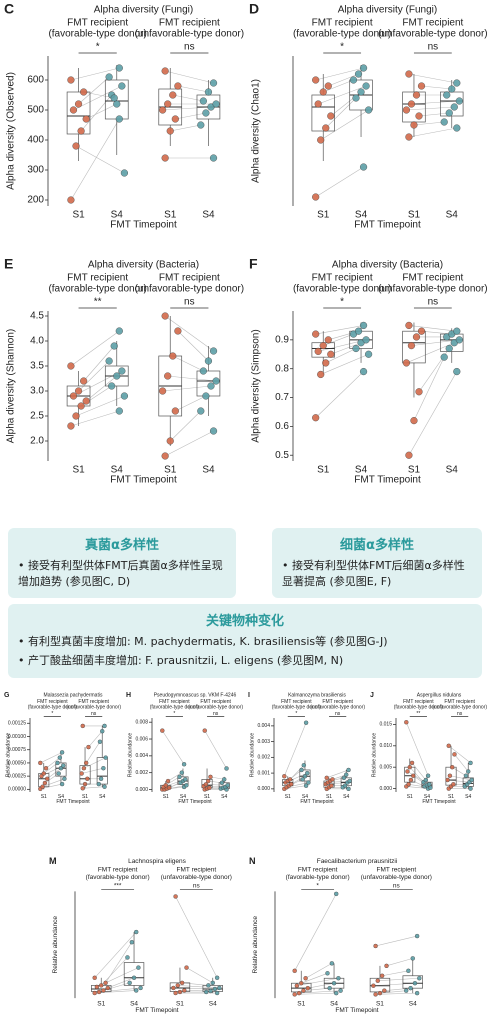 The width and height of the screenshot is (488, 1024). I want to click on sig-label: *, so click(174, 714).